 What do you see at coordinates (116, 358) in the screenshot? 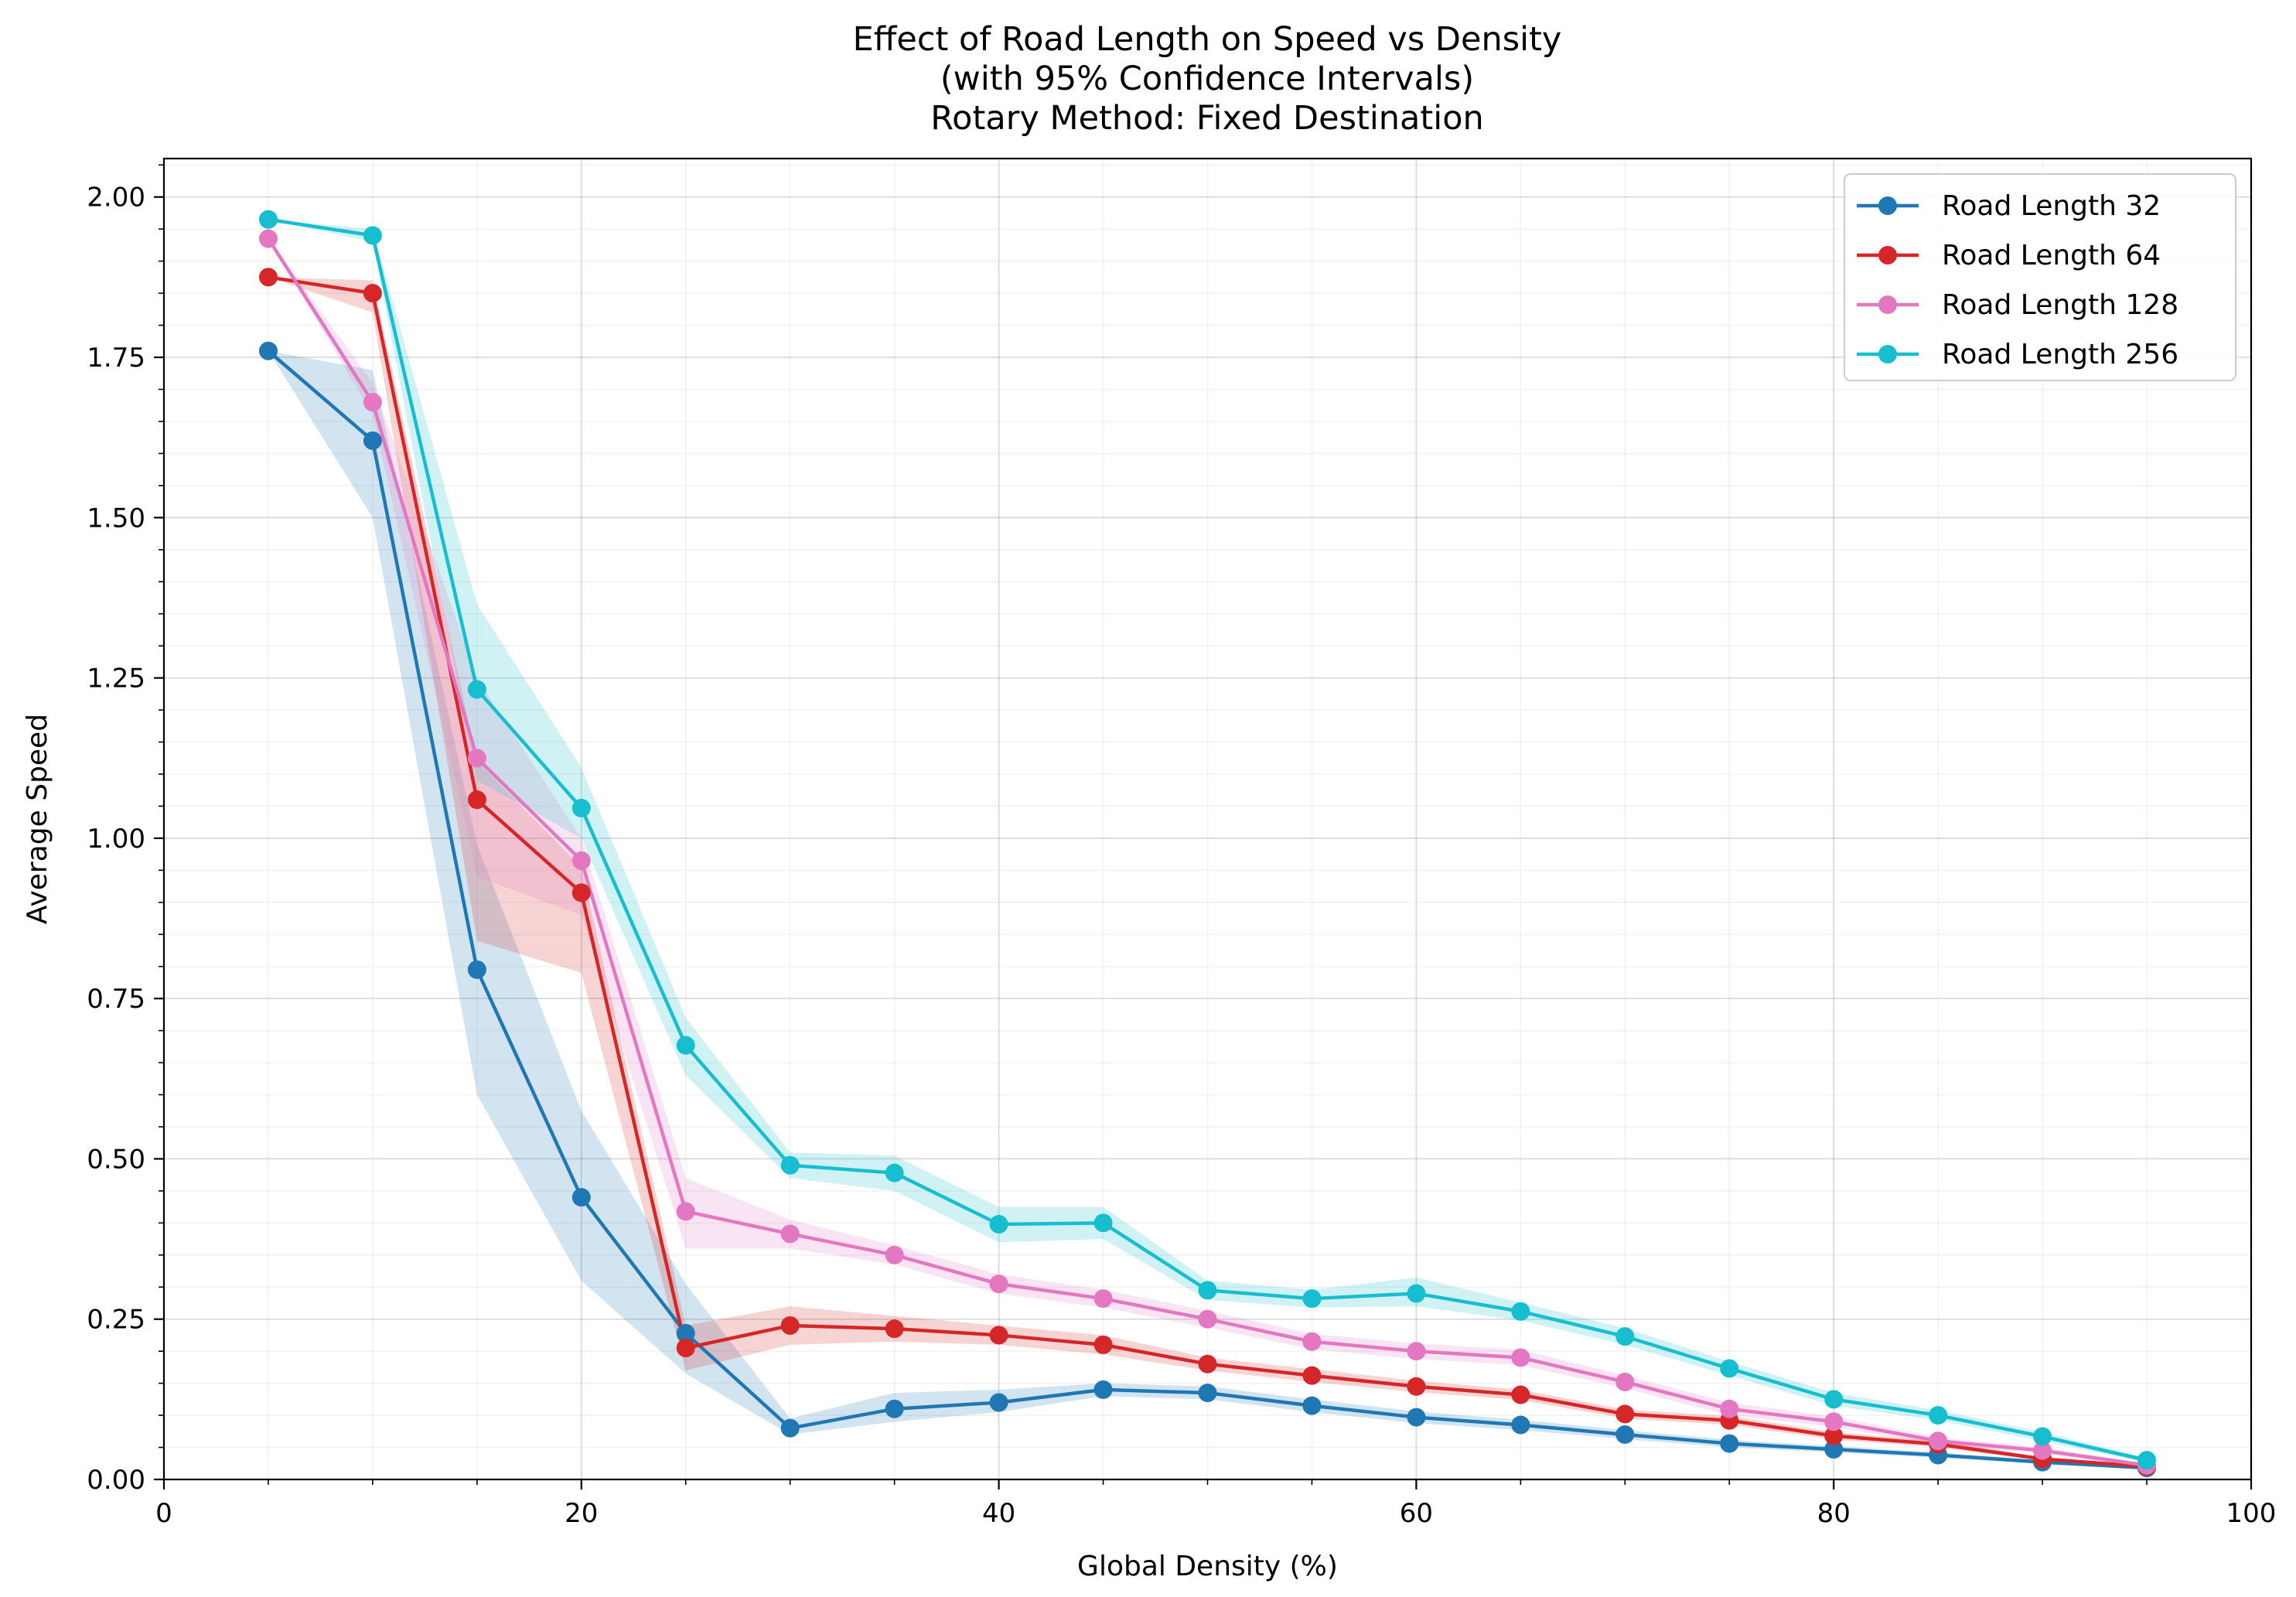
I see `y-tick-label: 1.75` at bounding box center [116, 358].